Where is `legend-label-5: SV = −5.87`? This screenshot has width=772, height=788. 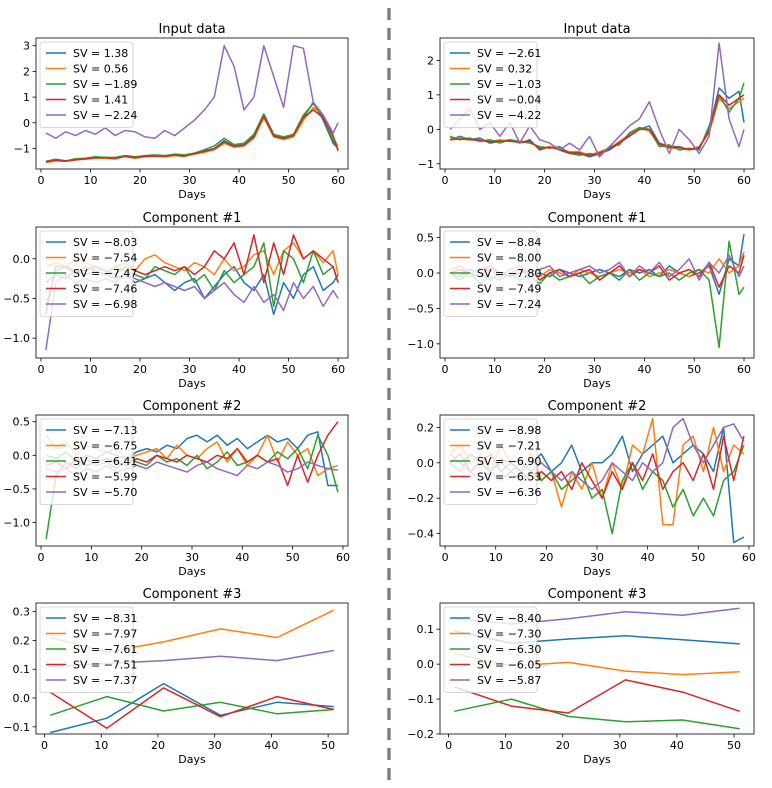
legend-label-5: SV = −5.87 is located at coordinates (509, 680).